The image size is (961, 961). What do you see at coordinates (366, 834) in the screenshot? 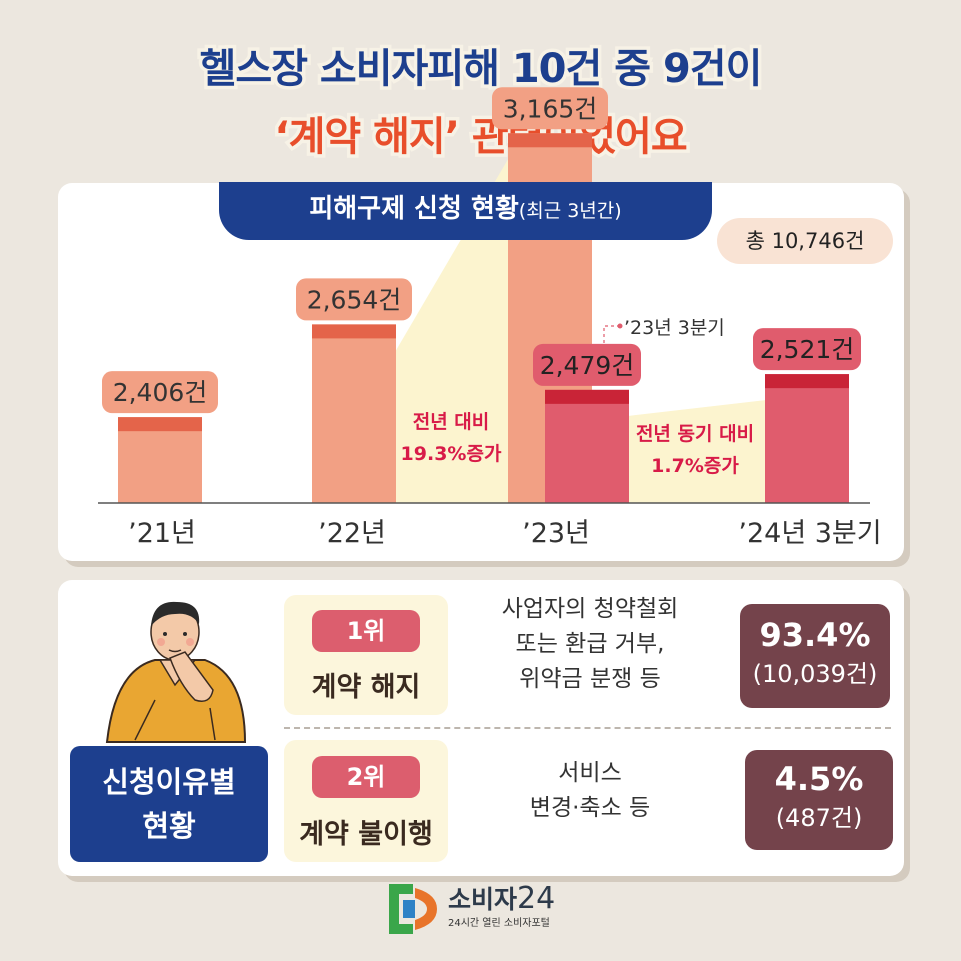
I see `rank-2-name: 계약 불이행` at bounding box center [366, 834].